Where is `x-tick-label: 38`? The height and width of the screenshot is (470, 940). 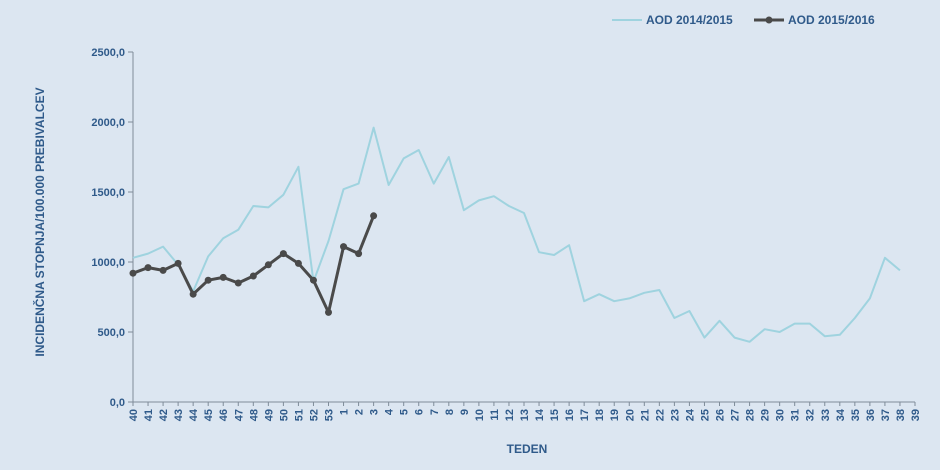
x-tick-label: 38 is located at coordinates (901, 415).